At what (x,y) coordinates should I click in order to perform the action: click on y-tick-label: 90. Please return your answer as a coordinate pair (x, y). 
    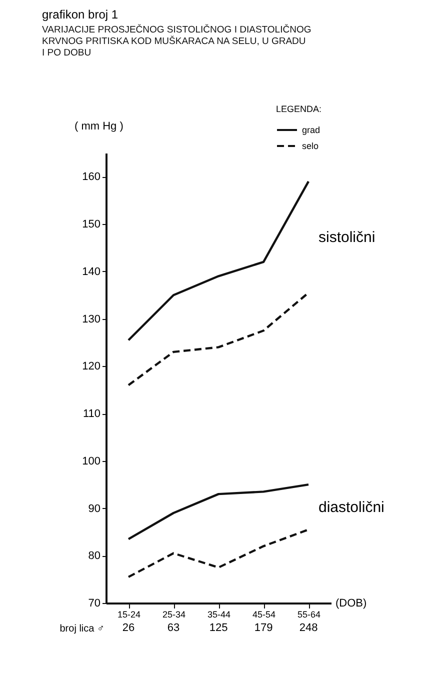
    Looking at the image, I should click on (94, 508).